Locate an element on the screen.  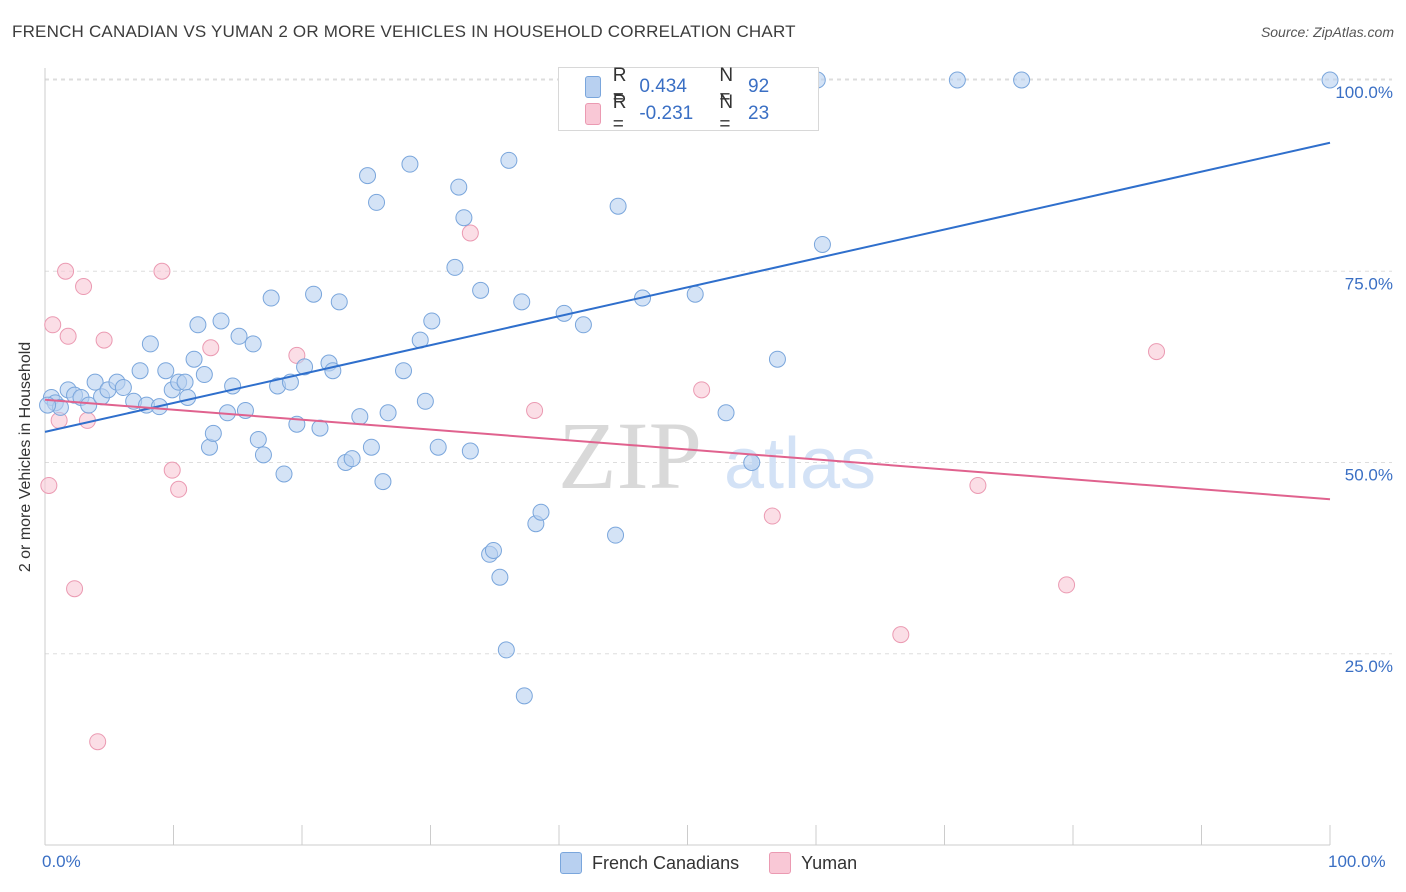
y-axis-label: 2 or more Vehicles in Household is located at coordinates (25, 457).